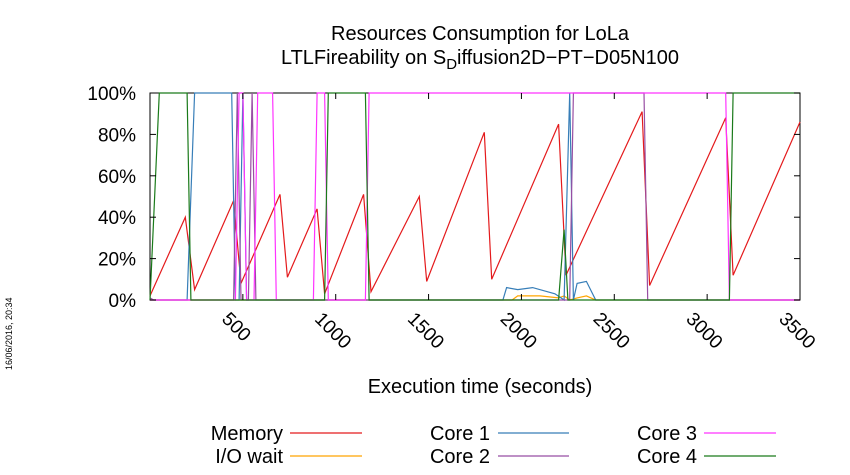 The width and height of the screenshot is (850, 475). I want to click on y-tick-label: 100%, so click(111, 94).